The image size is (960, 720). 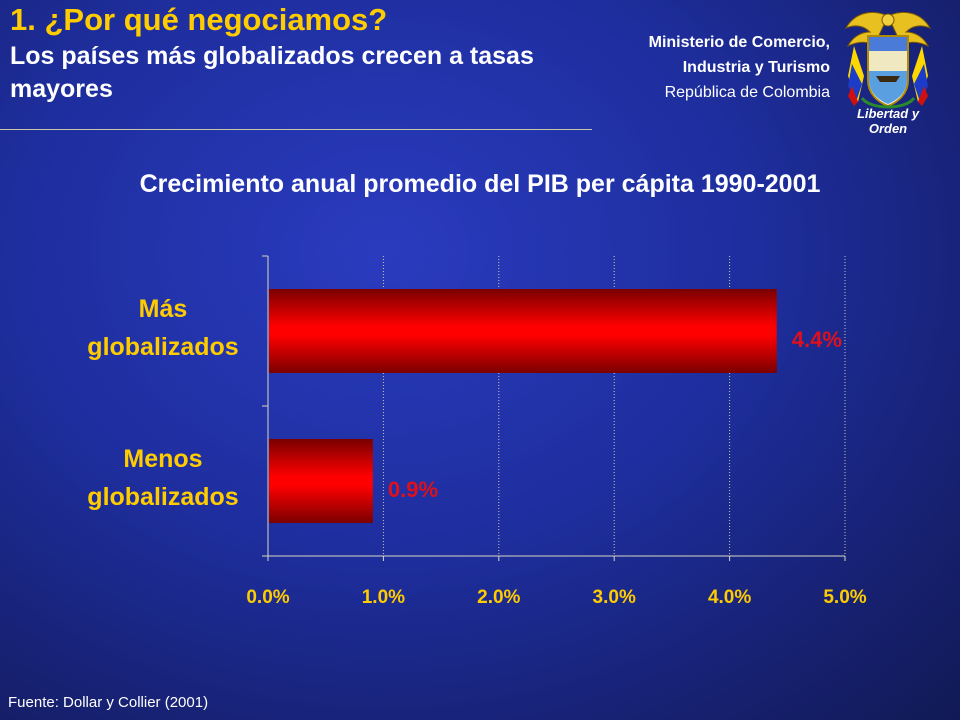 What do you see at coordinates (614, 597) in the screenshot?
I see `x-tick-label-3: 3.0%` at bounding box center [614, 597].